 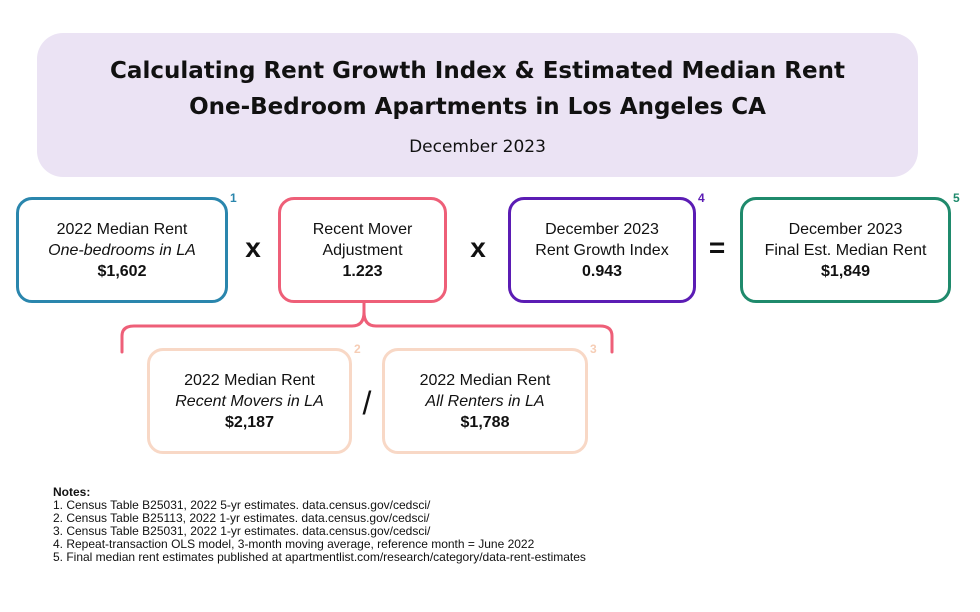 I want to click on subtitle-date: December 2023, so click(x=477, y=147).